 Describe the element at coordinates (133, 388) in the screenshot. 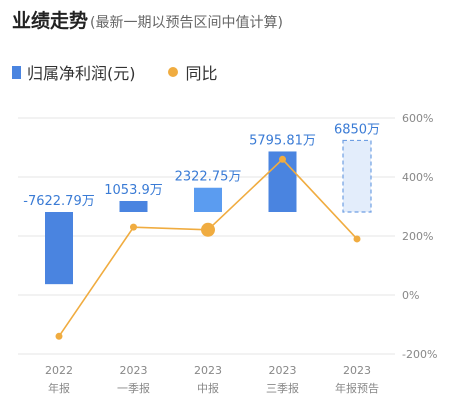

I see `x-tick-label-period: 一季报` at that location.